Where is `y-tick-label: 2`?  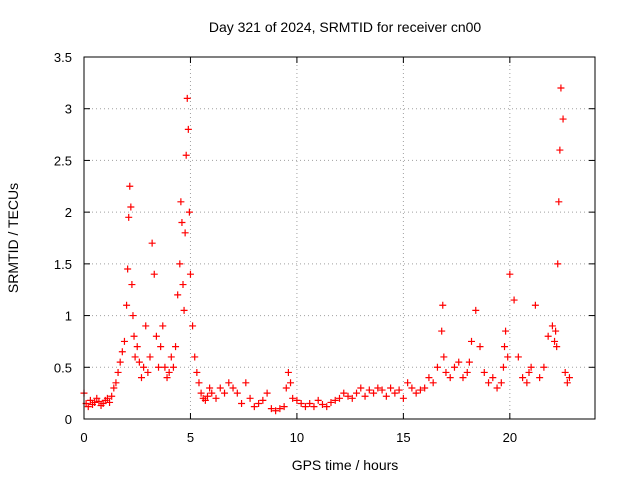 y-tick-label: 2 is located at coordinates (68, 212).